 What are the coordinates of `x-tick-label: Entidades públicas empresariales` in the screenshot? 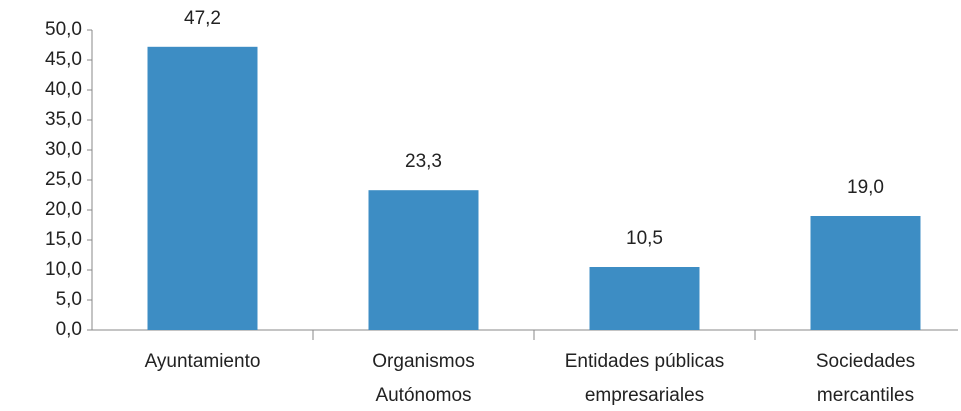 It's located at (644, 378).